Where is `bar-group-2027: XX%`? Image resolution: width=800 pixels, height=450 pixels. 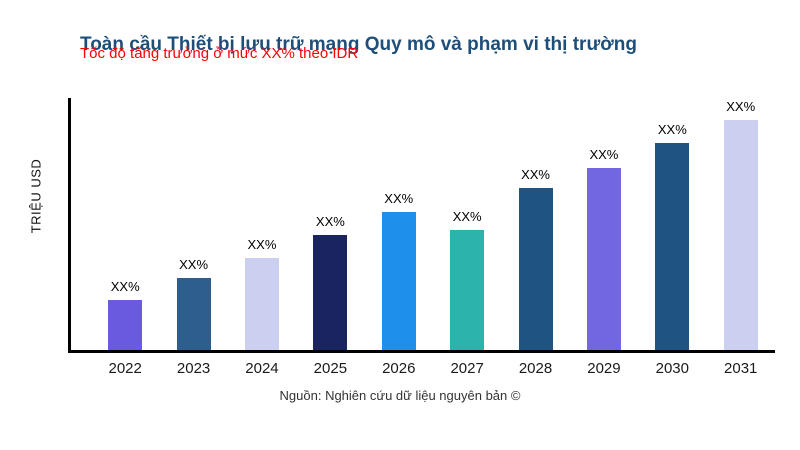
bar-group-2027: XX% is located at coordinates (467, 279).